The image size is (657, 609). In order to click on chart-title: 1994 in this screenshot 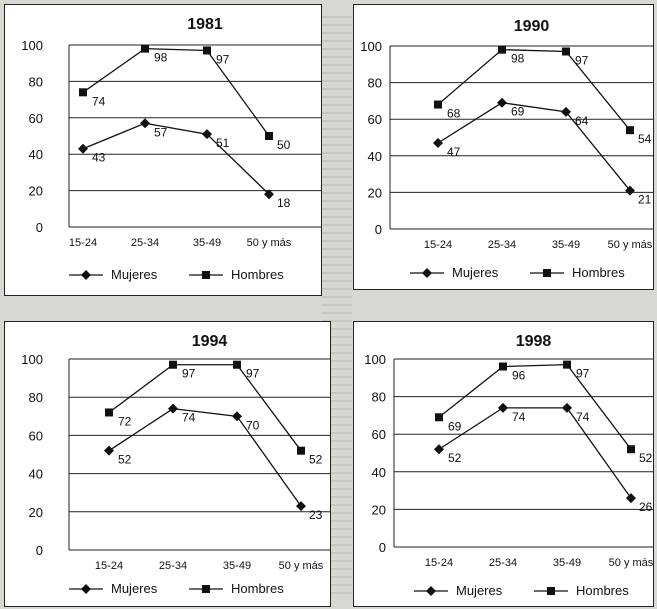, I will do `click(210, 341)`.